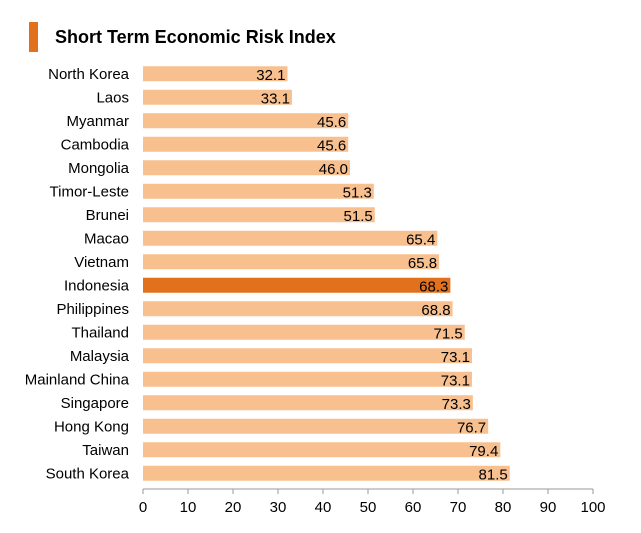 This screenshot has height=533, width=641. I want to click on value-label: 71.5, so click(448, 333).